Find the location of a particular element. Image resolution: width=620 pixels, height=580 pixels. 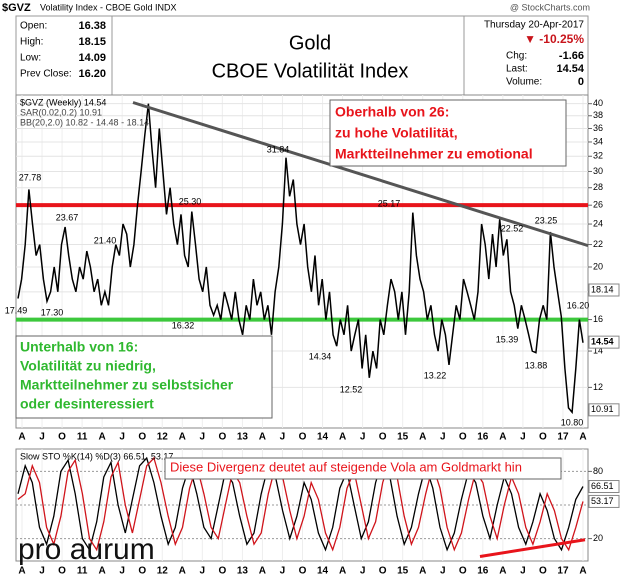

y-tick-label: 26 is located at coordinates (598, 205).